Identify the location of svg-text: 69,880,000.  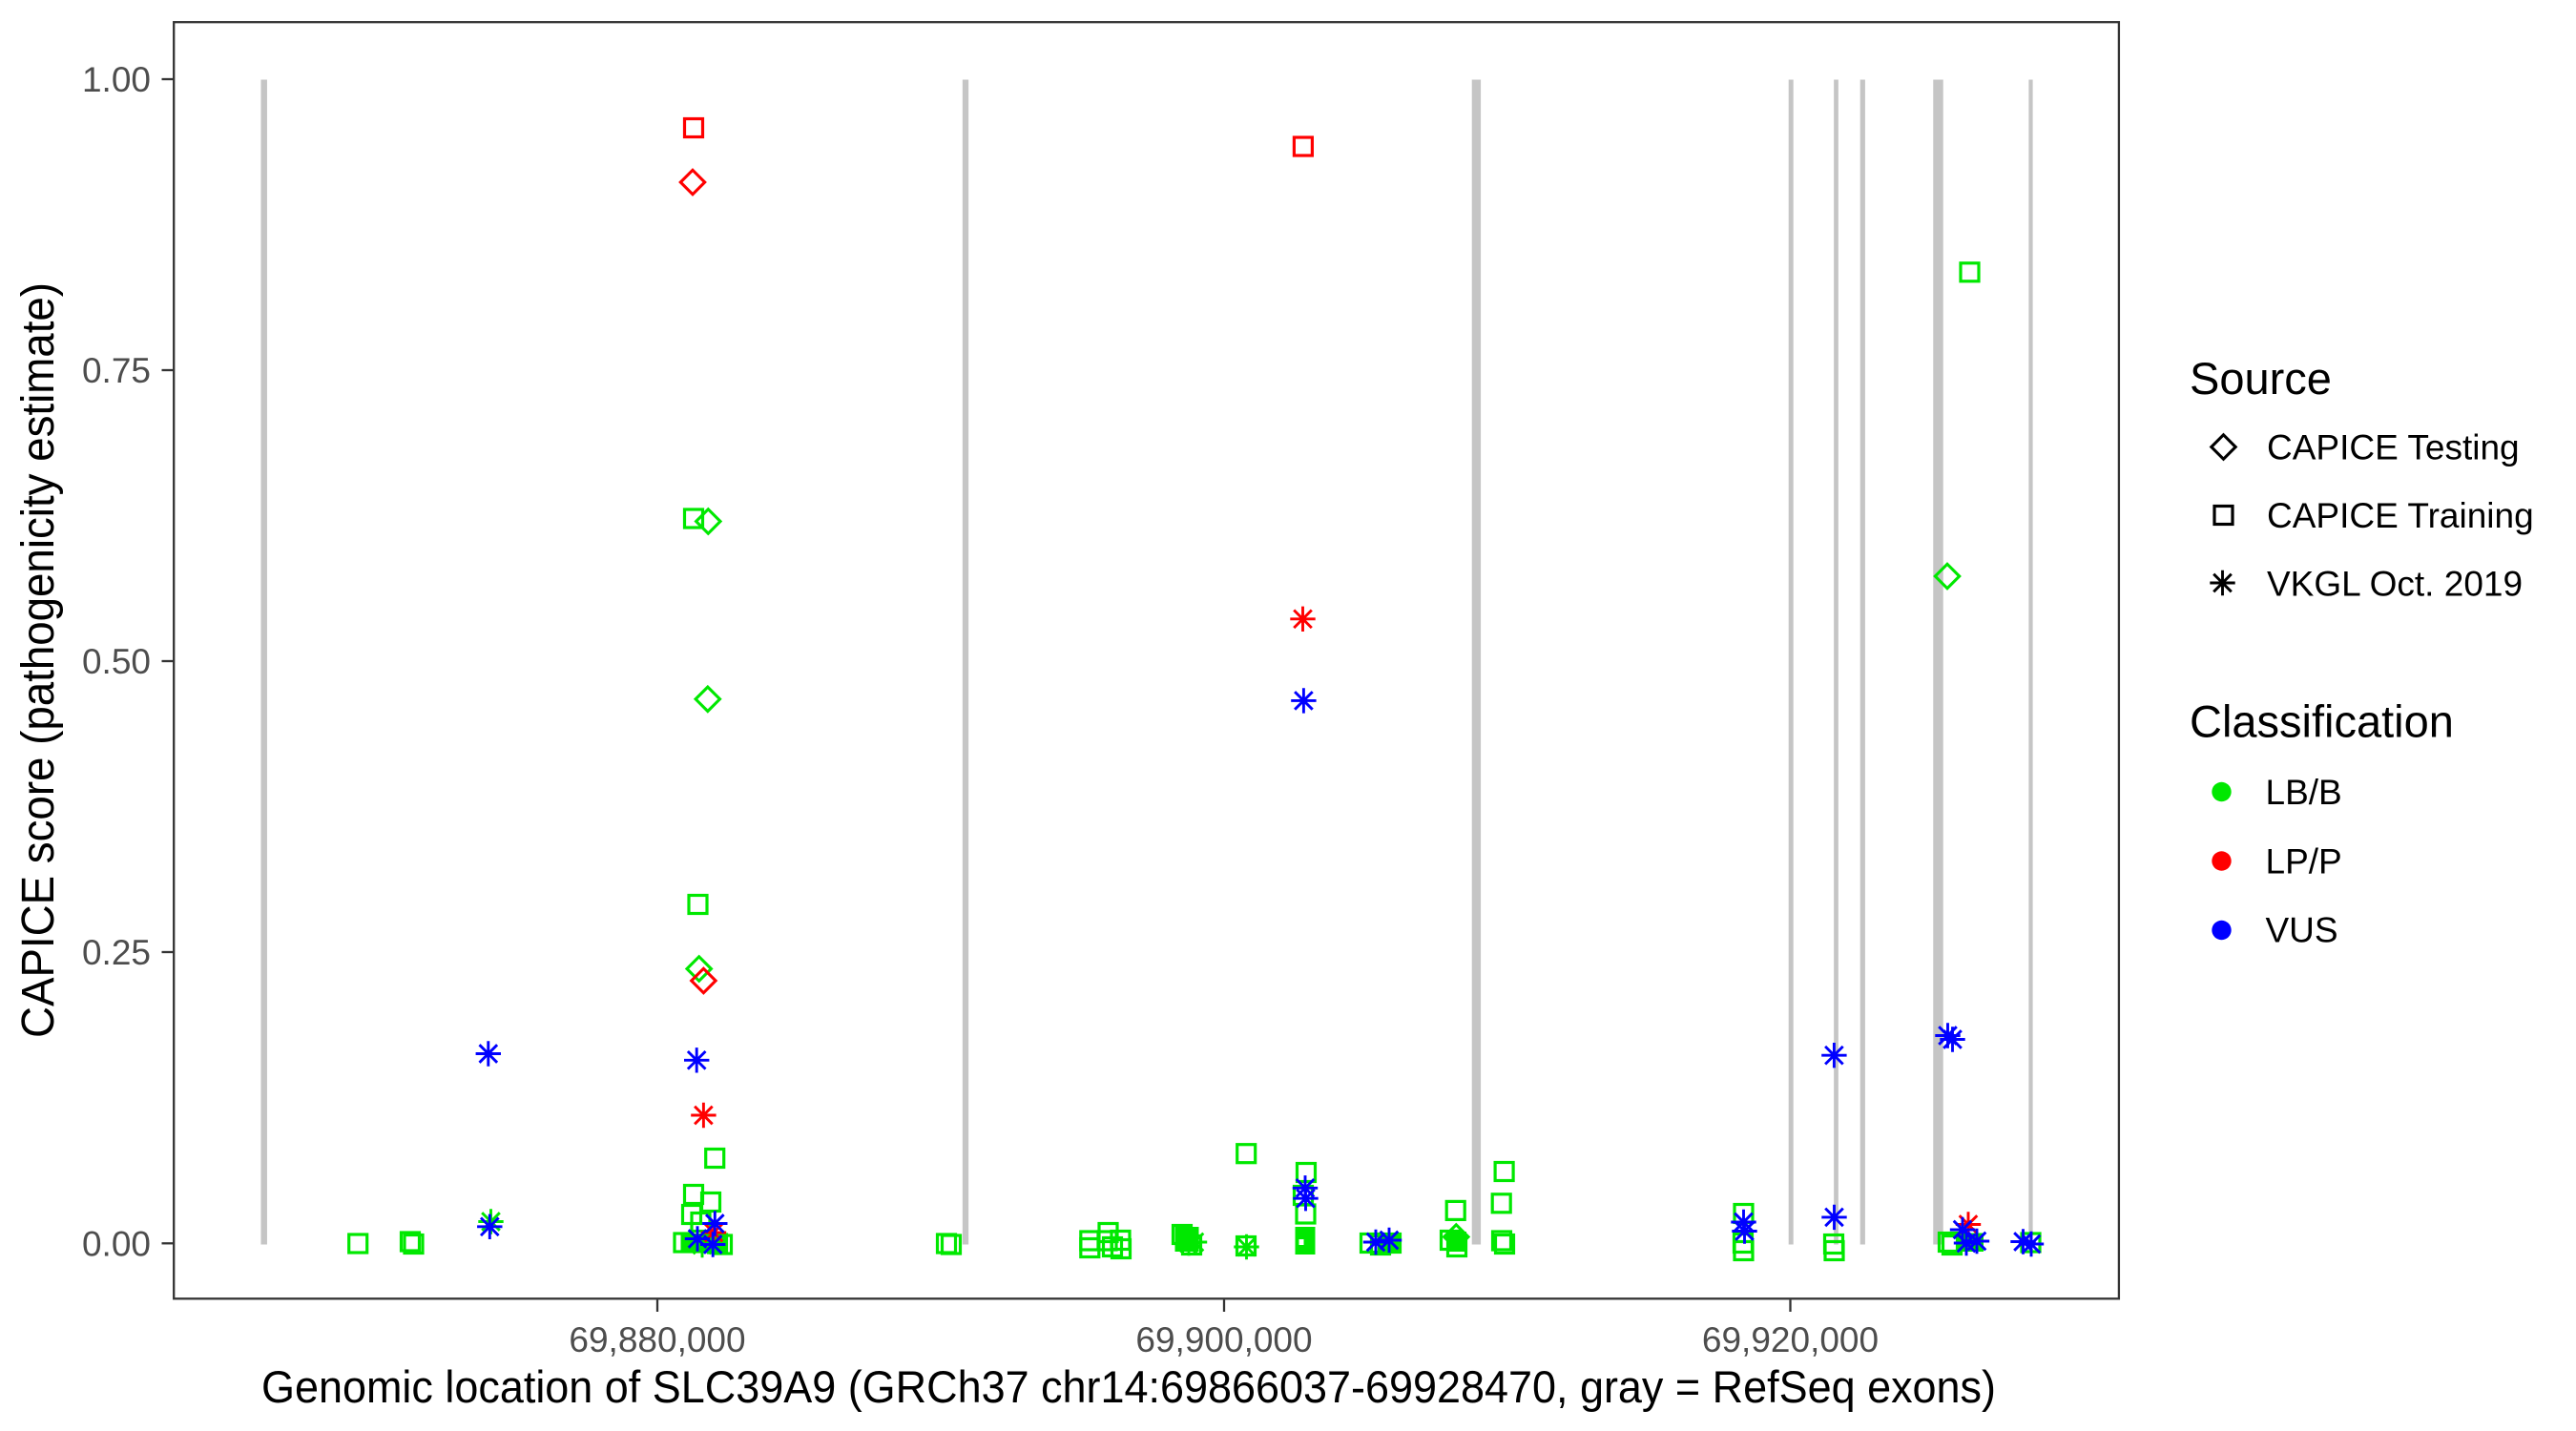
(657, 1340).